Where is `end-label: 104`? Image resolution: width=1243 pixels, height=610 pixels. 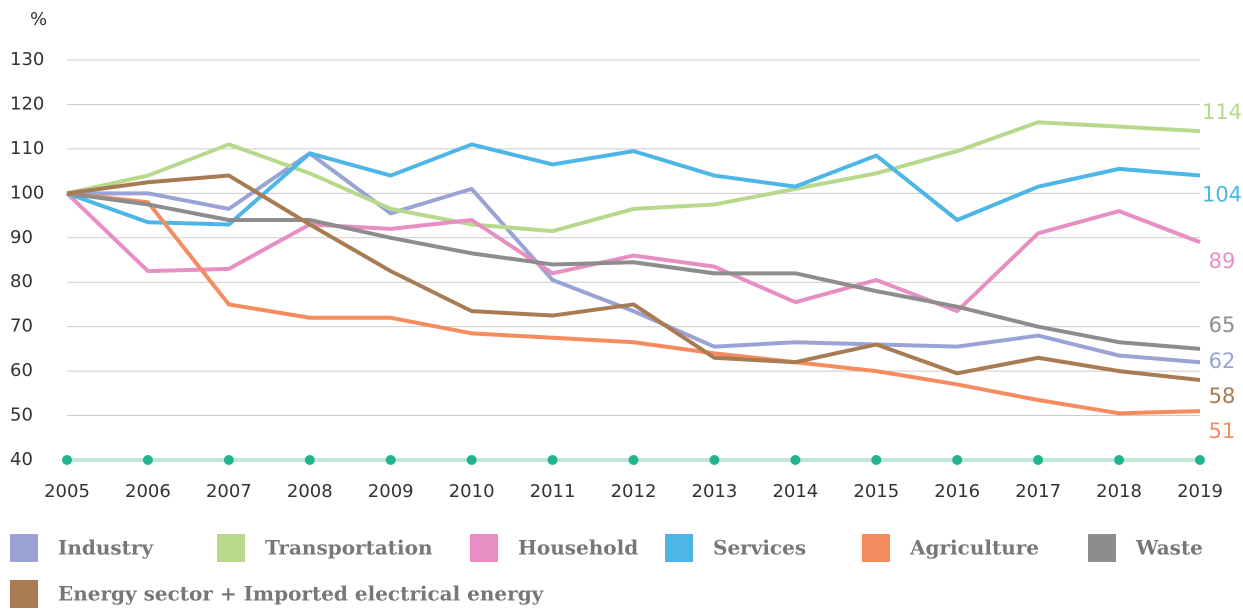
end-label: 104 is located at coordinates (1222, 195).